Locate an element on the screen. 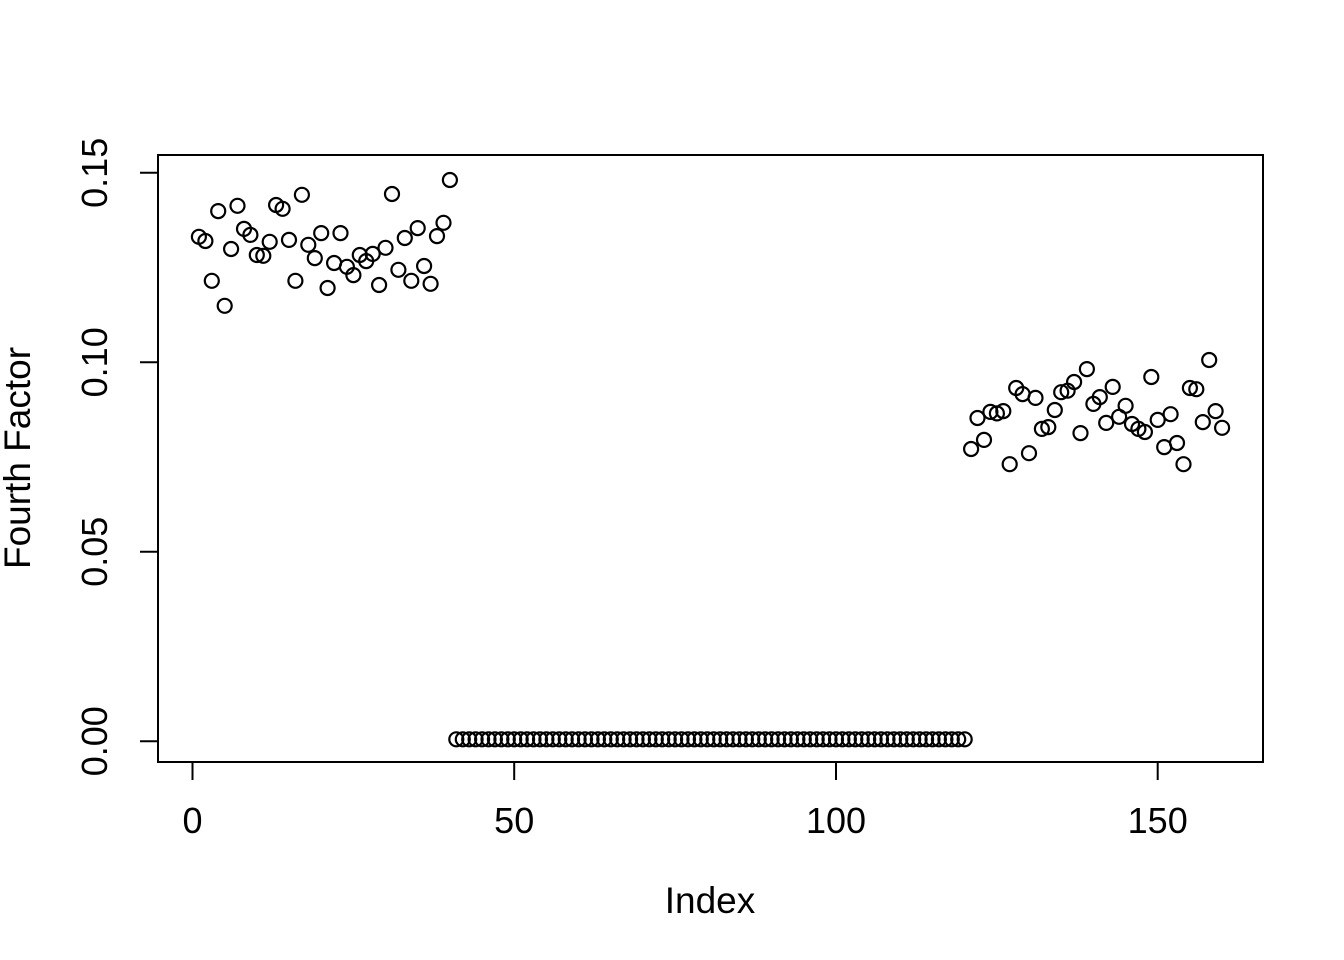  x-axis-tick-label: 50 is located at coordinates (514, 820).